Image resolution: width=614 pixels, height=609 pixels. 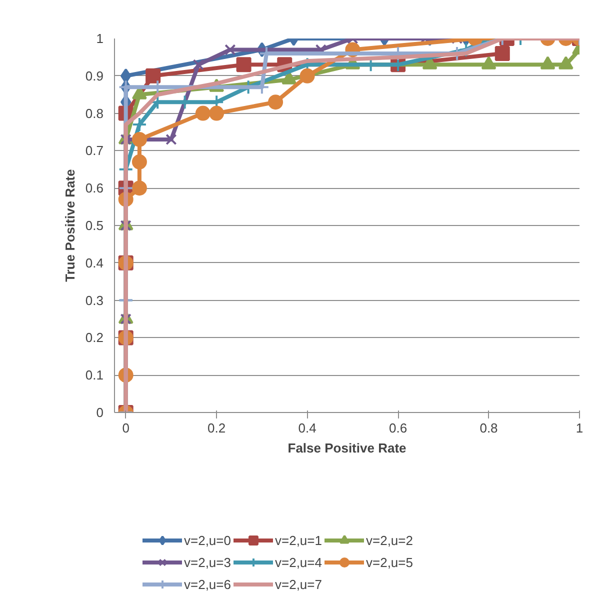 I want to click on y-tick-label: 0.1, so click(x=94, y=375).